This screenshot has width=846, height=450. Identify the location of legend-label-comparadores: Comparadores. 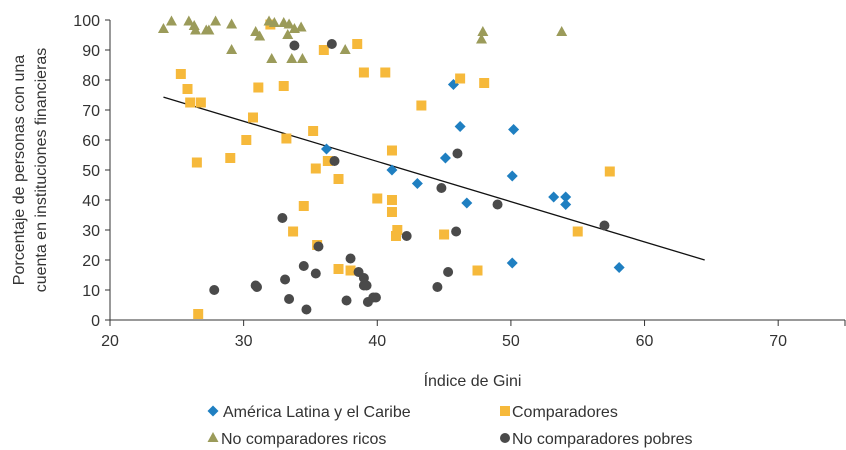
(565, 412).